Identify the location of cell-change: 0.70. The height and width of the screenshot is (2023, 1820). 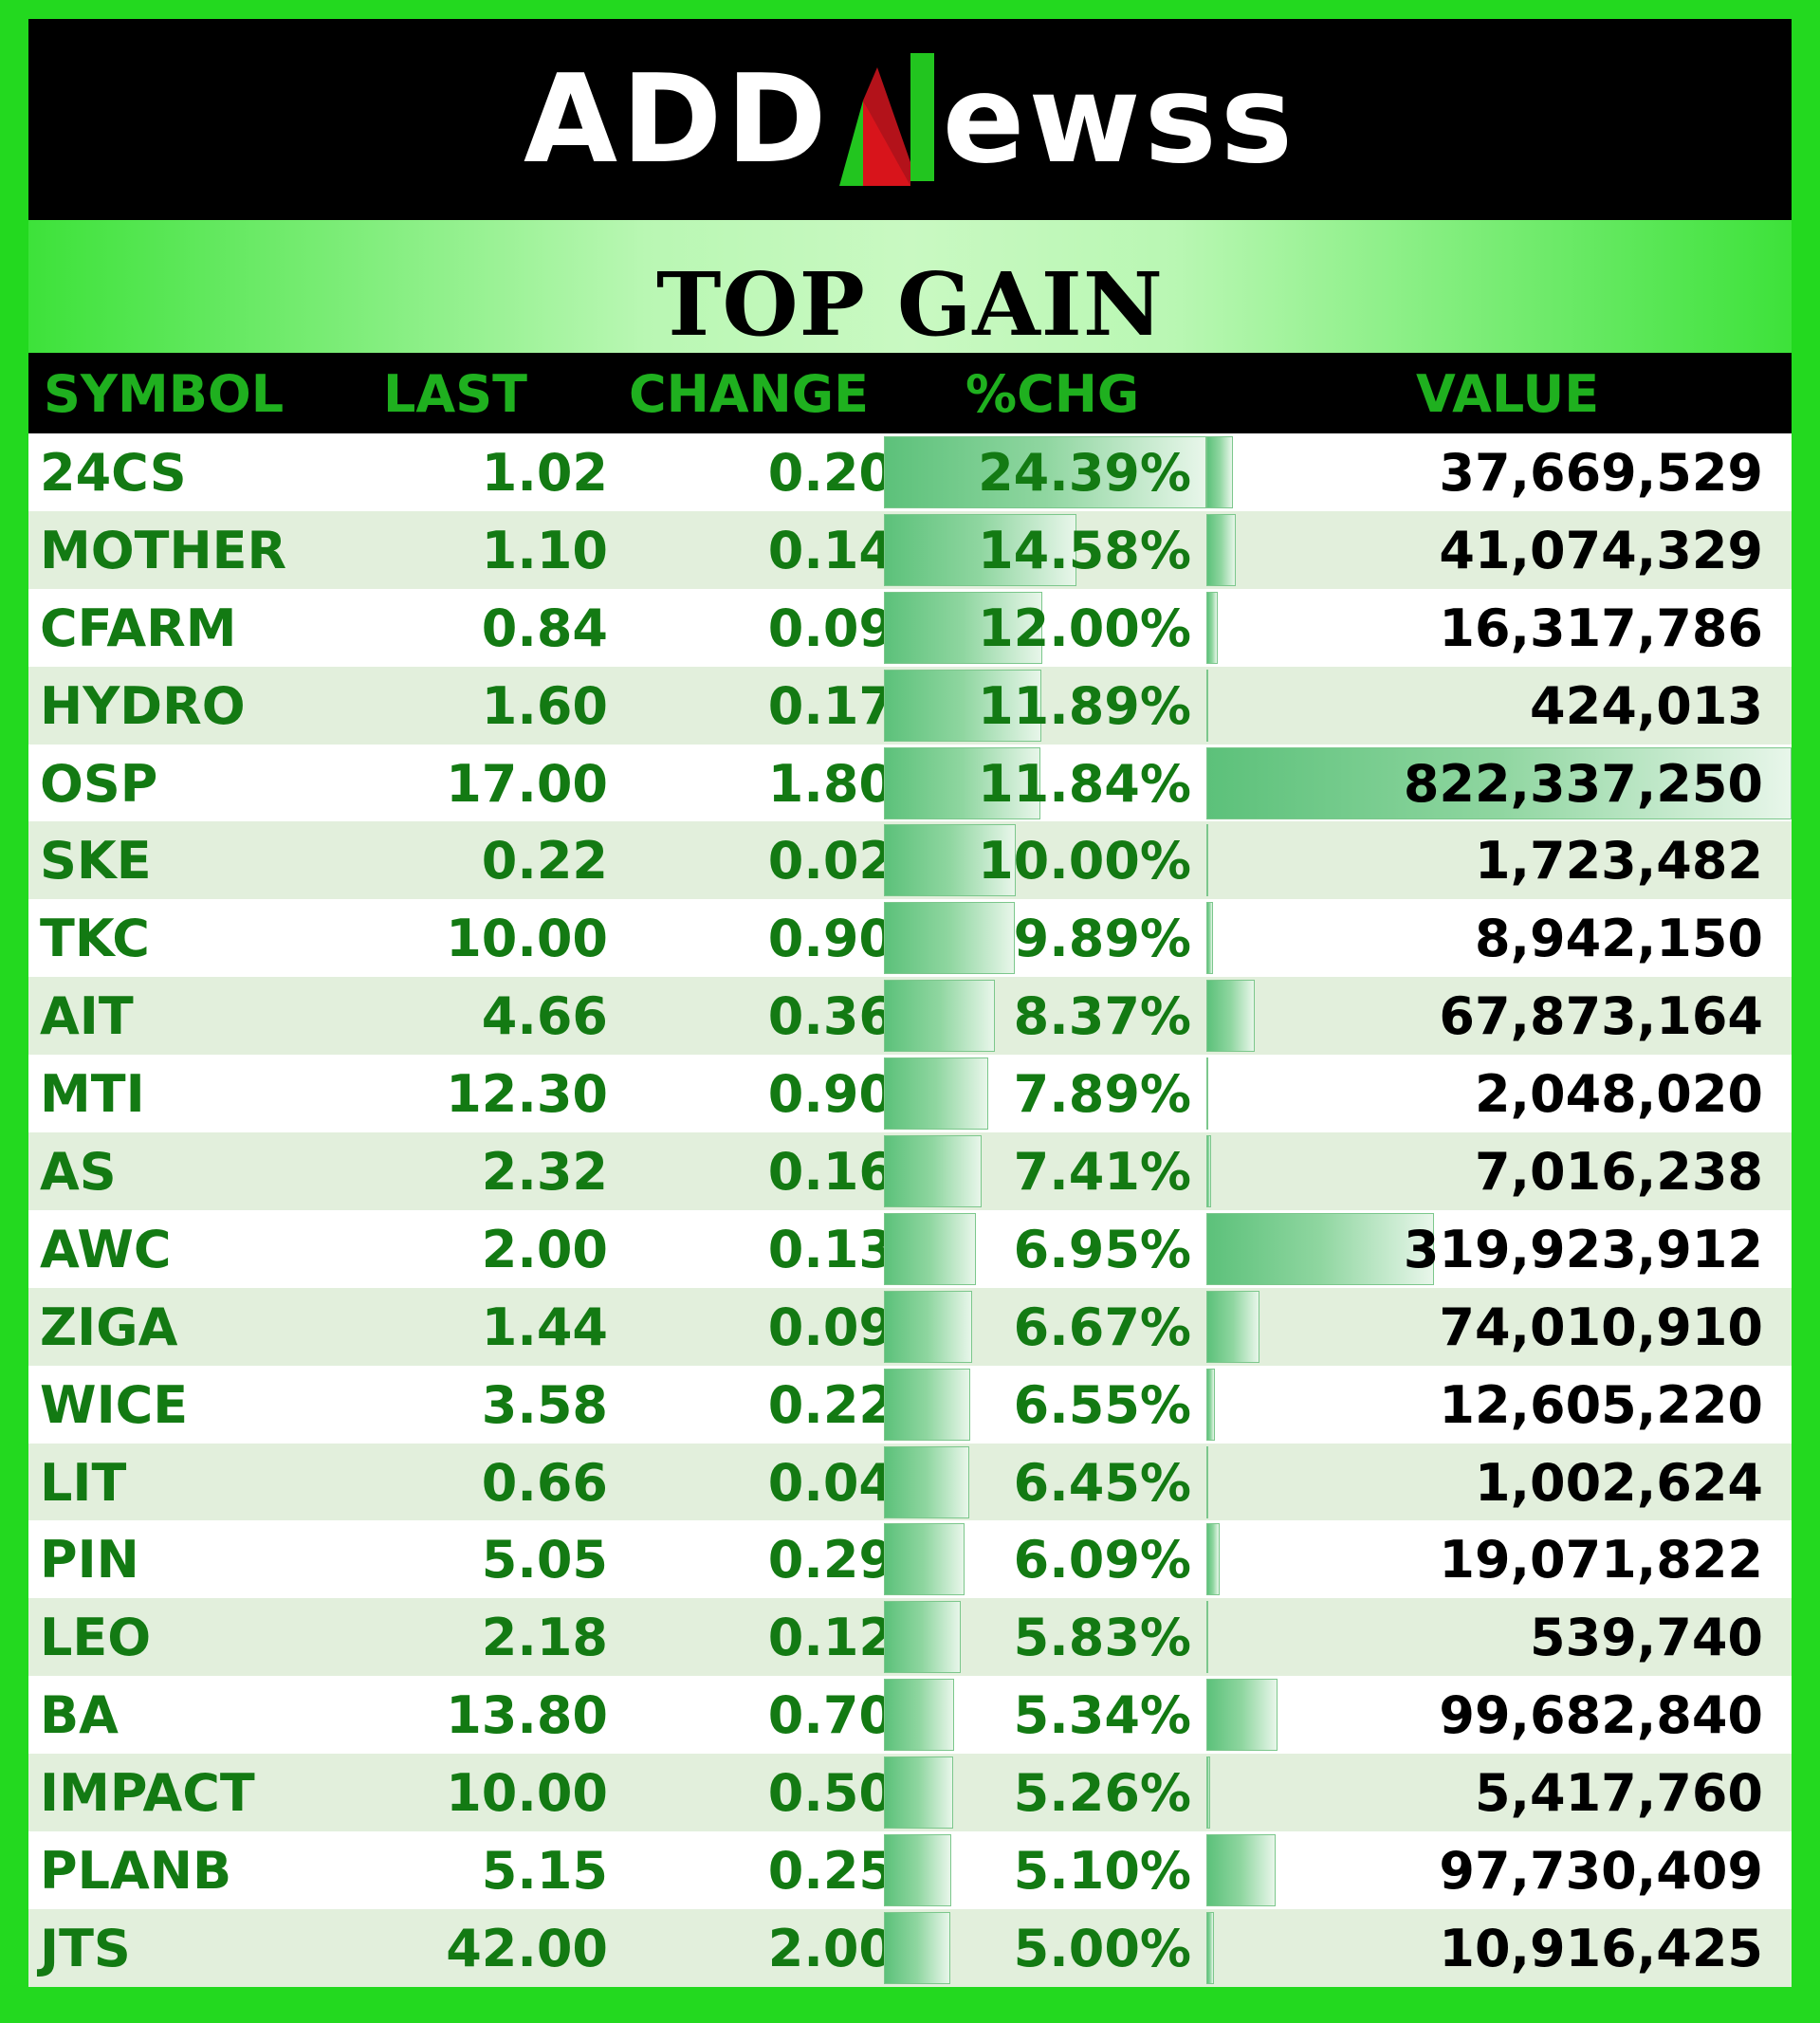
(831, 1715).